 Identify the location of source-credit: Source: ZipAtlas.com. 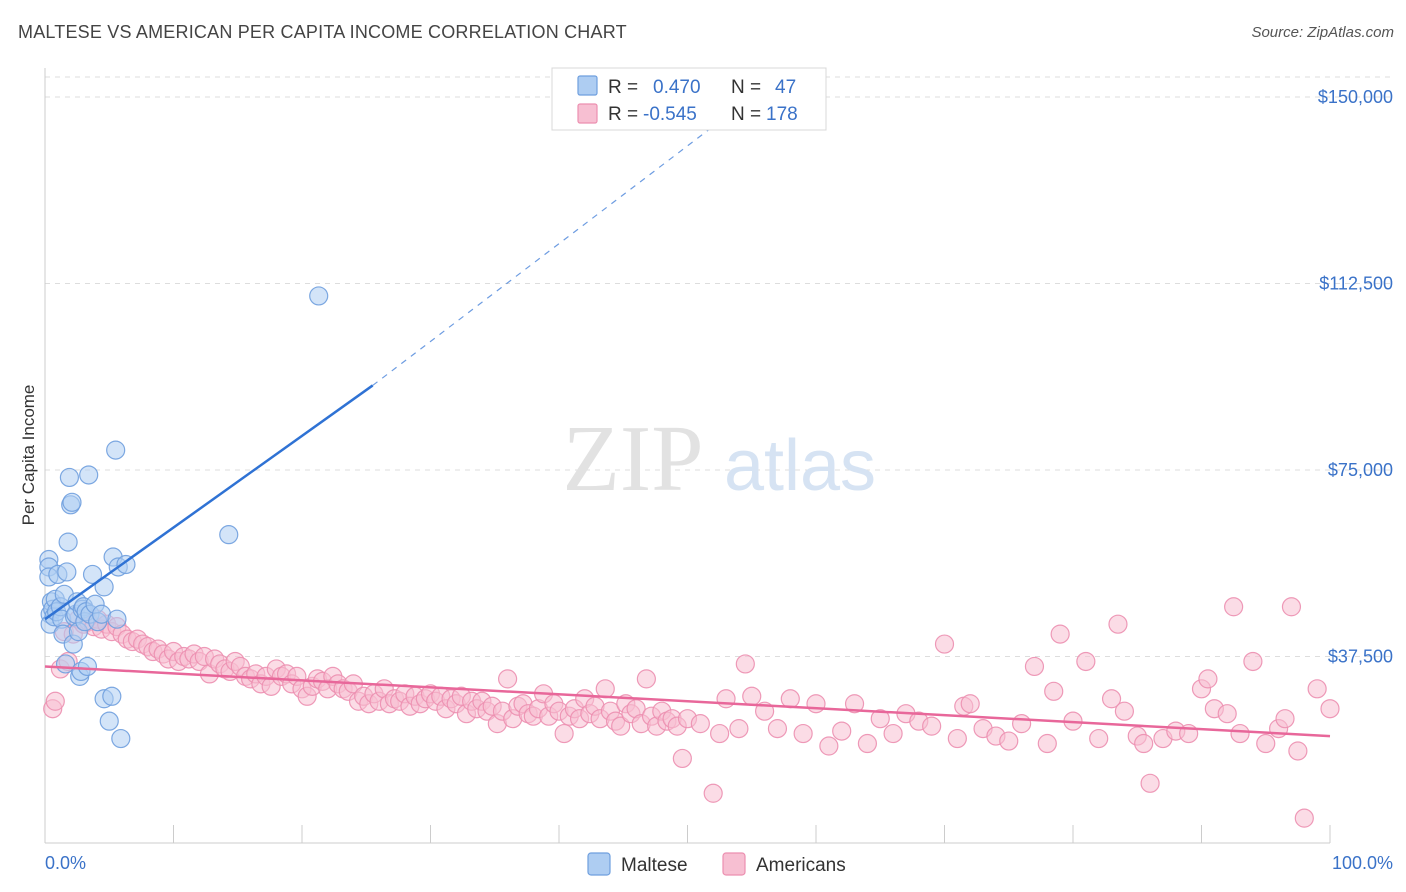
(1322, 32).